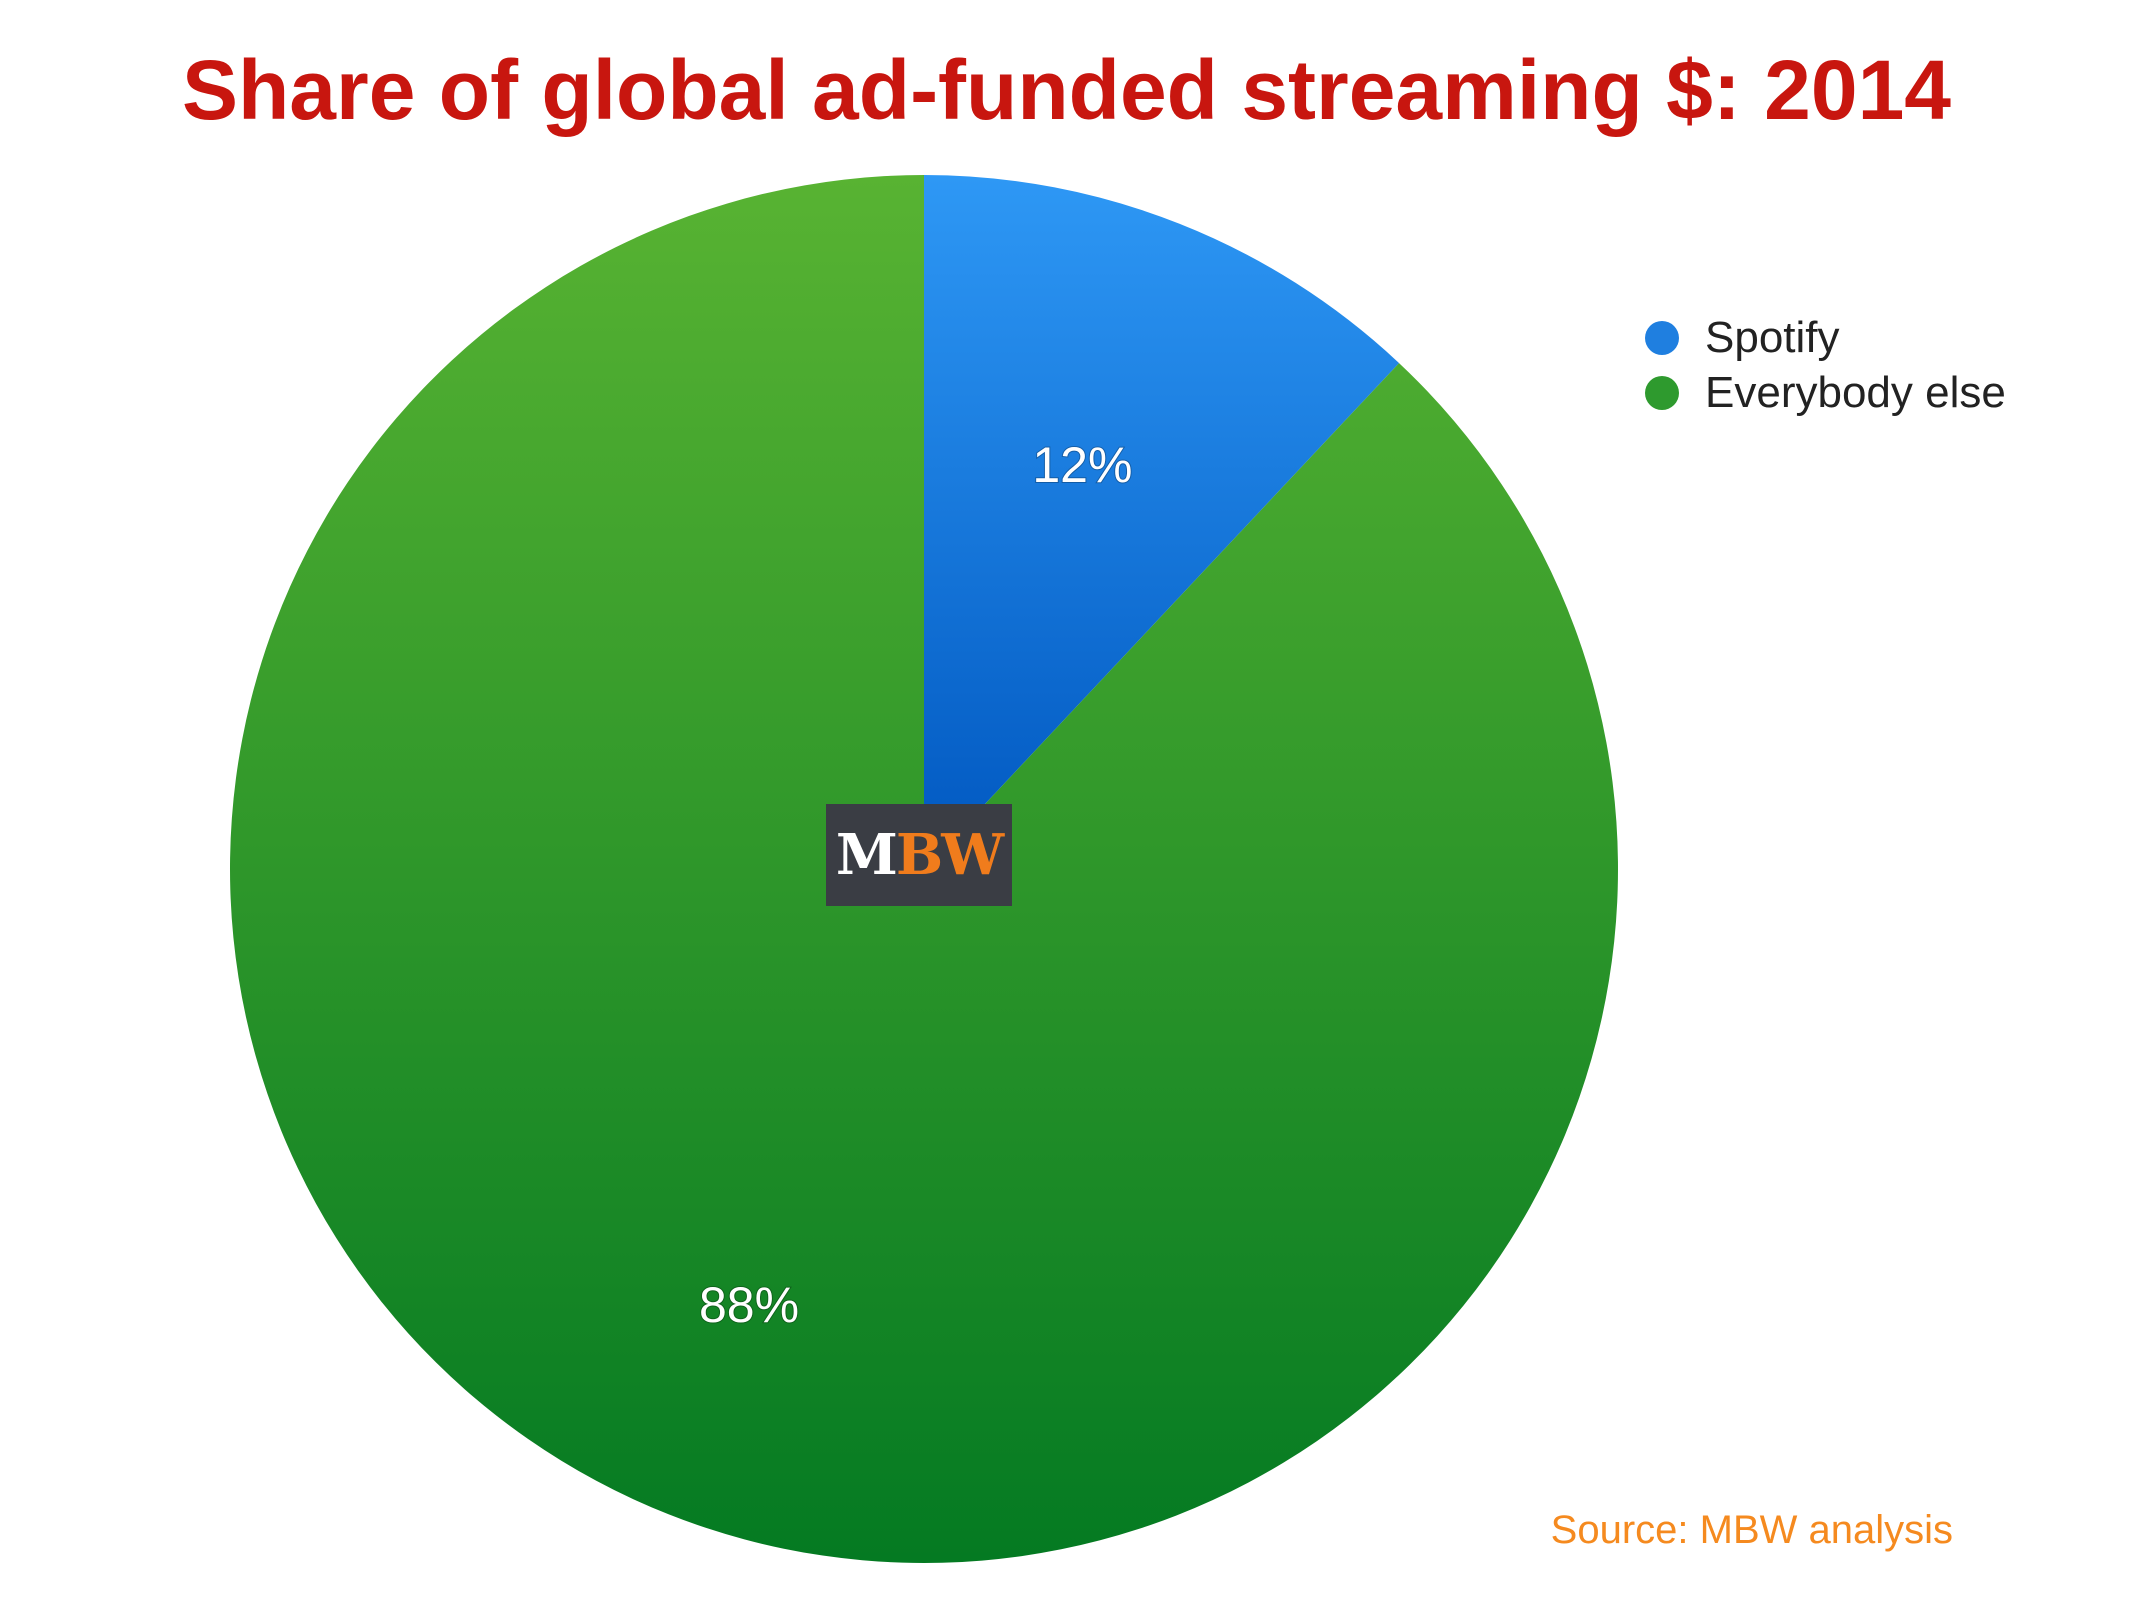 This screenshot has width=2133, height=1600. What do you see at coordinates (1751, 1530) in the screenshot?
I see `source-note: Source: MBW analysis` at bounding box center [1751, 1530].